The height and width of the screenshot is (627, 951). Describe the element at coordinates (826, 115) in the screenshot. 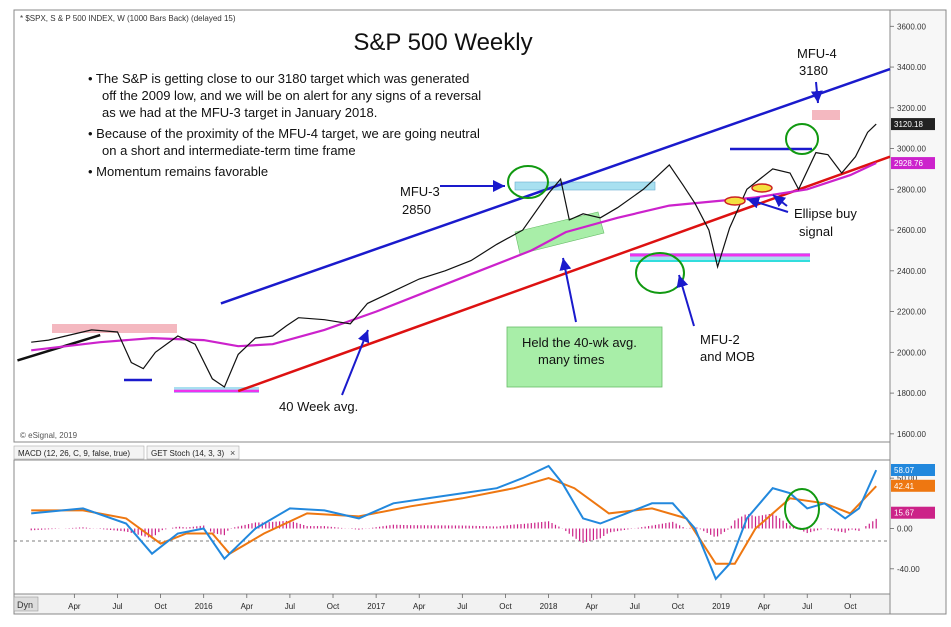

I see `mfu4-target-box` at that location.